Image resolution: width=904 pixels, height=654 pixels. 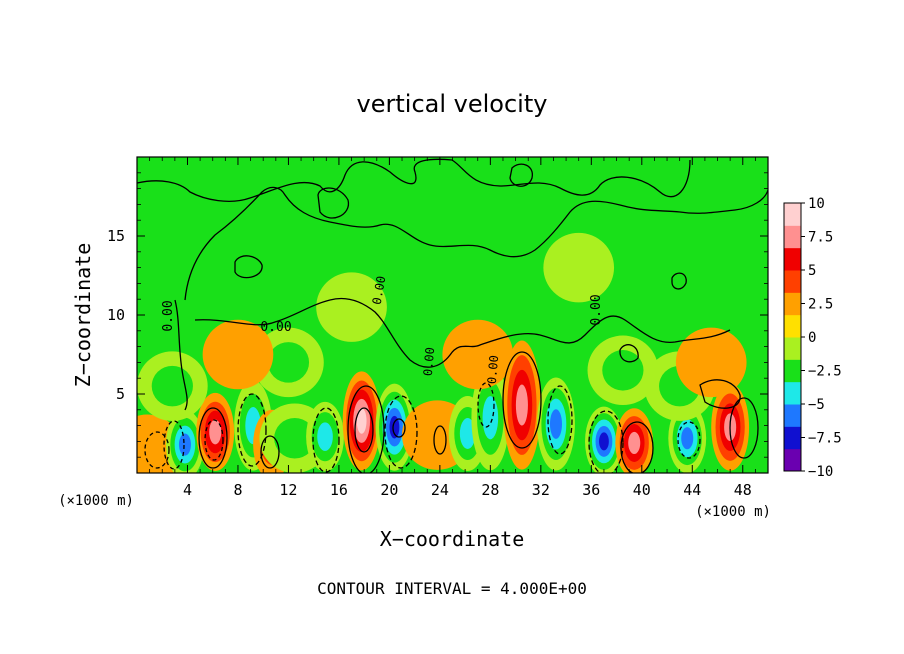 I want to click on contour-upper-boundary, so click(x=414, y=180).